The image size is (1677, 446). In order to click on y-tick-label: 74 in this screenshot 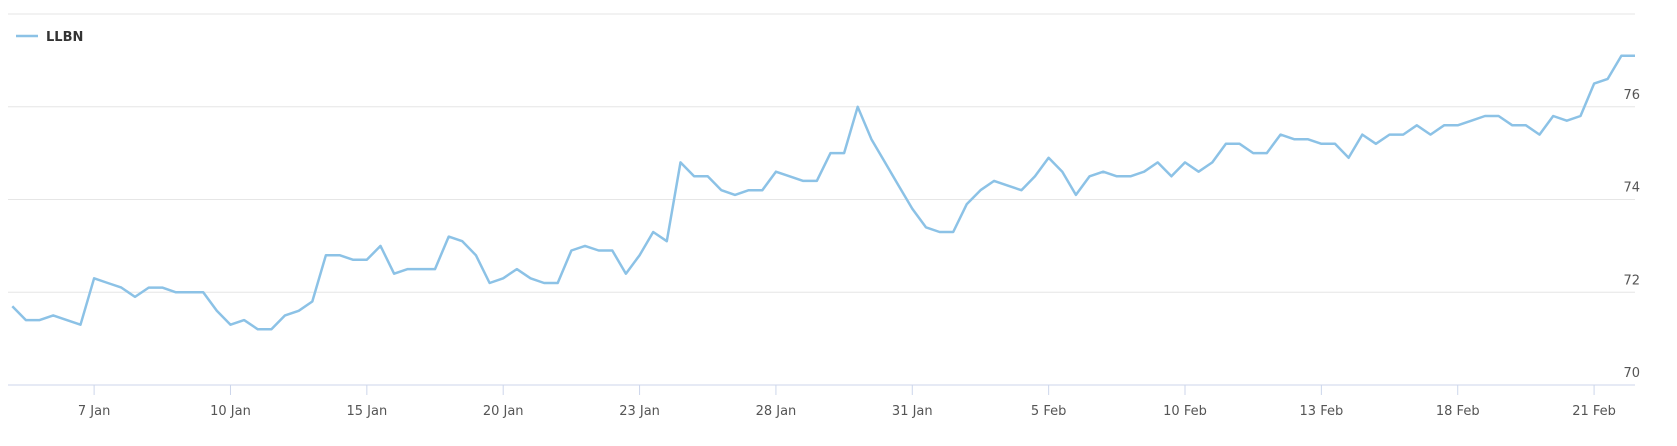, I will do `click(1631, 188)`.